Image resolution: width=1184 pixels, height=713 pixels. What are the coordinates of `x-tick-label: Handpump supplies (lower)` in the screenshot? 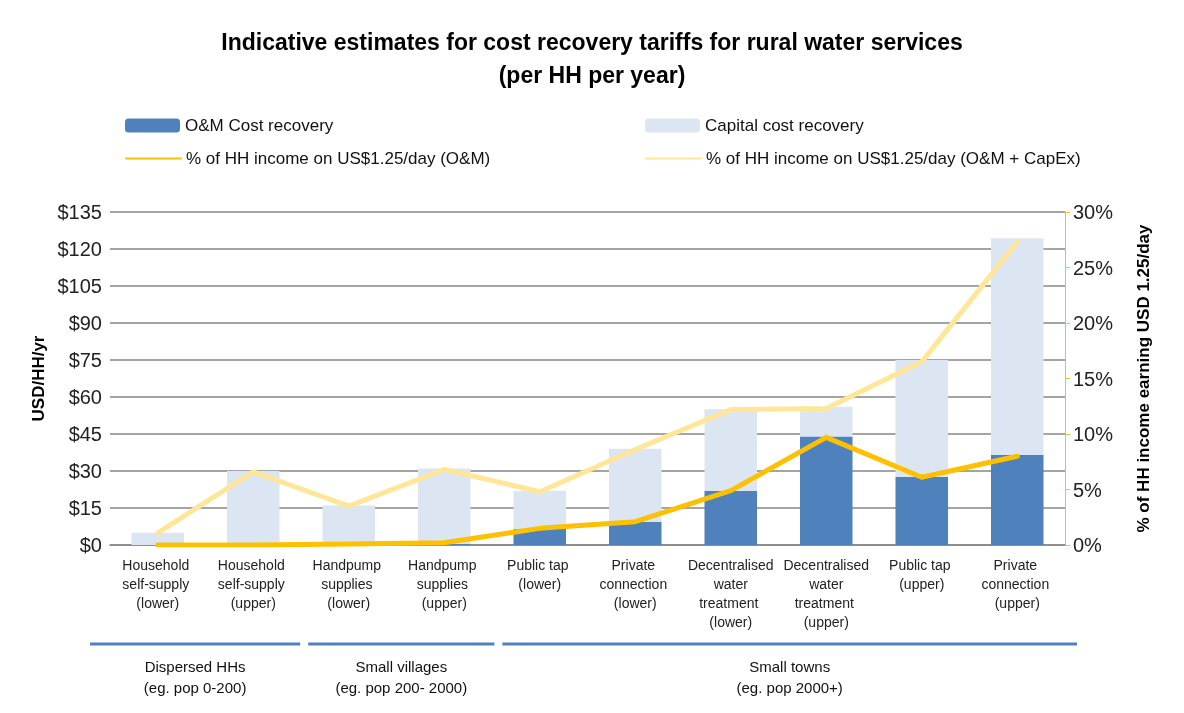 It's located at (348, 583).